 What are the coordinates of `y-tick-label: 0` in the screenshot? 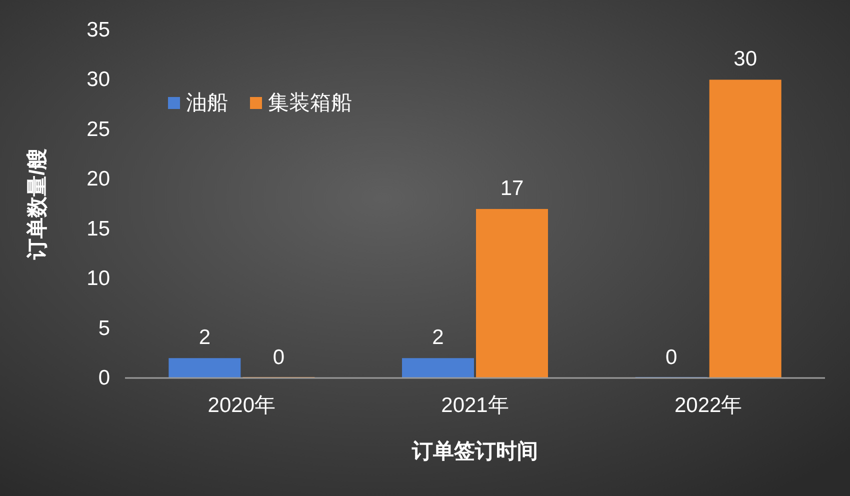 It's located at (104, 378).